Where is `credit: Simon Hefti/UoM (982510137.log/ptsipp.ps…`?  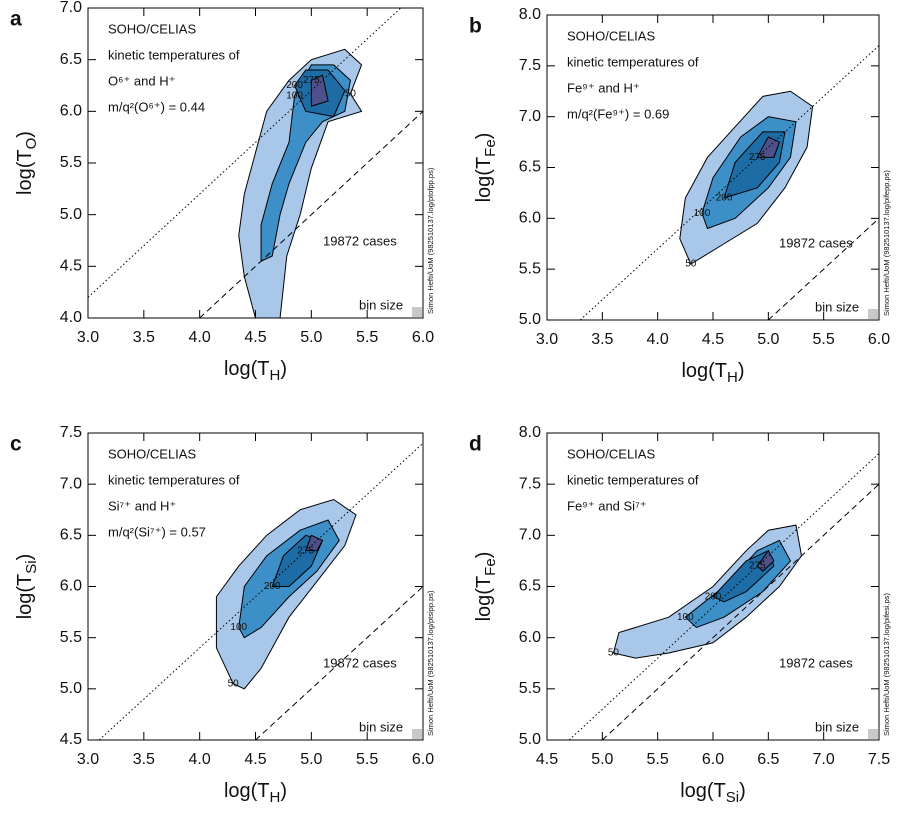
credit: Simon Hefti/UoM (982510137.log/ptsipp.ps… is located at coordinates (430, 663).